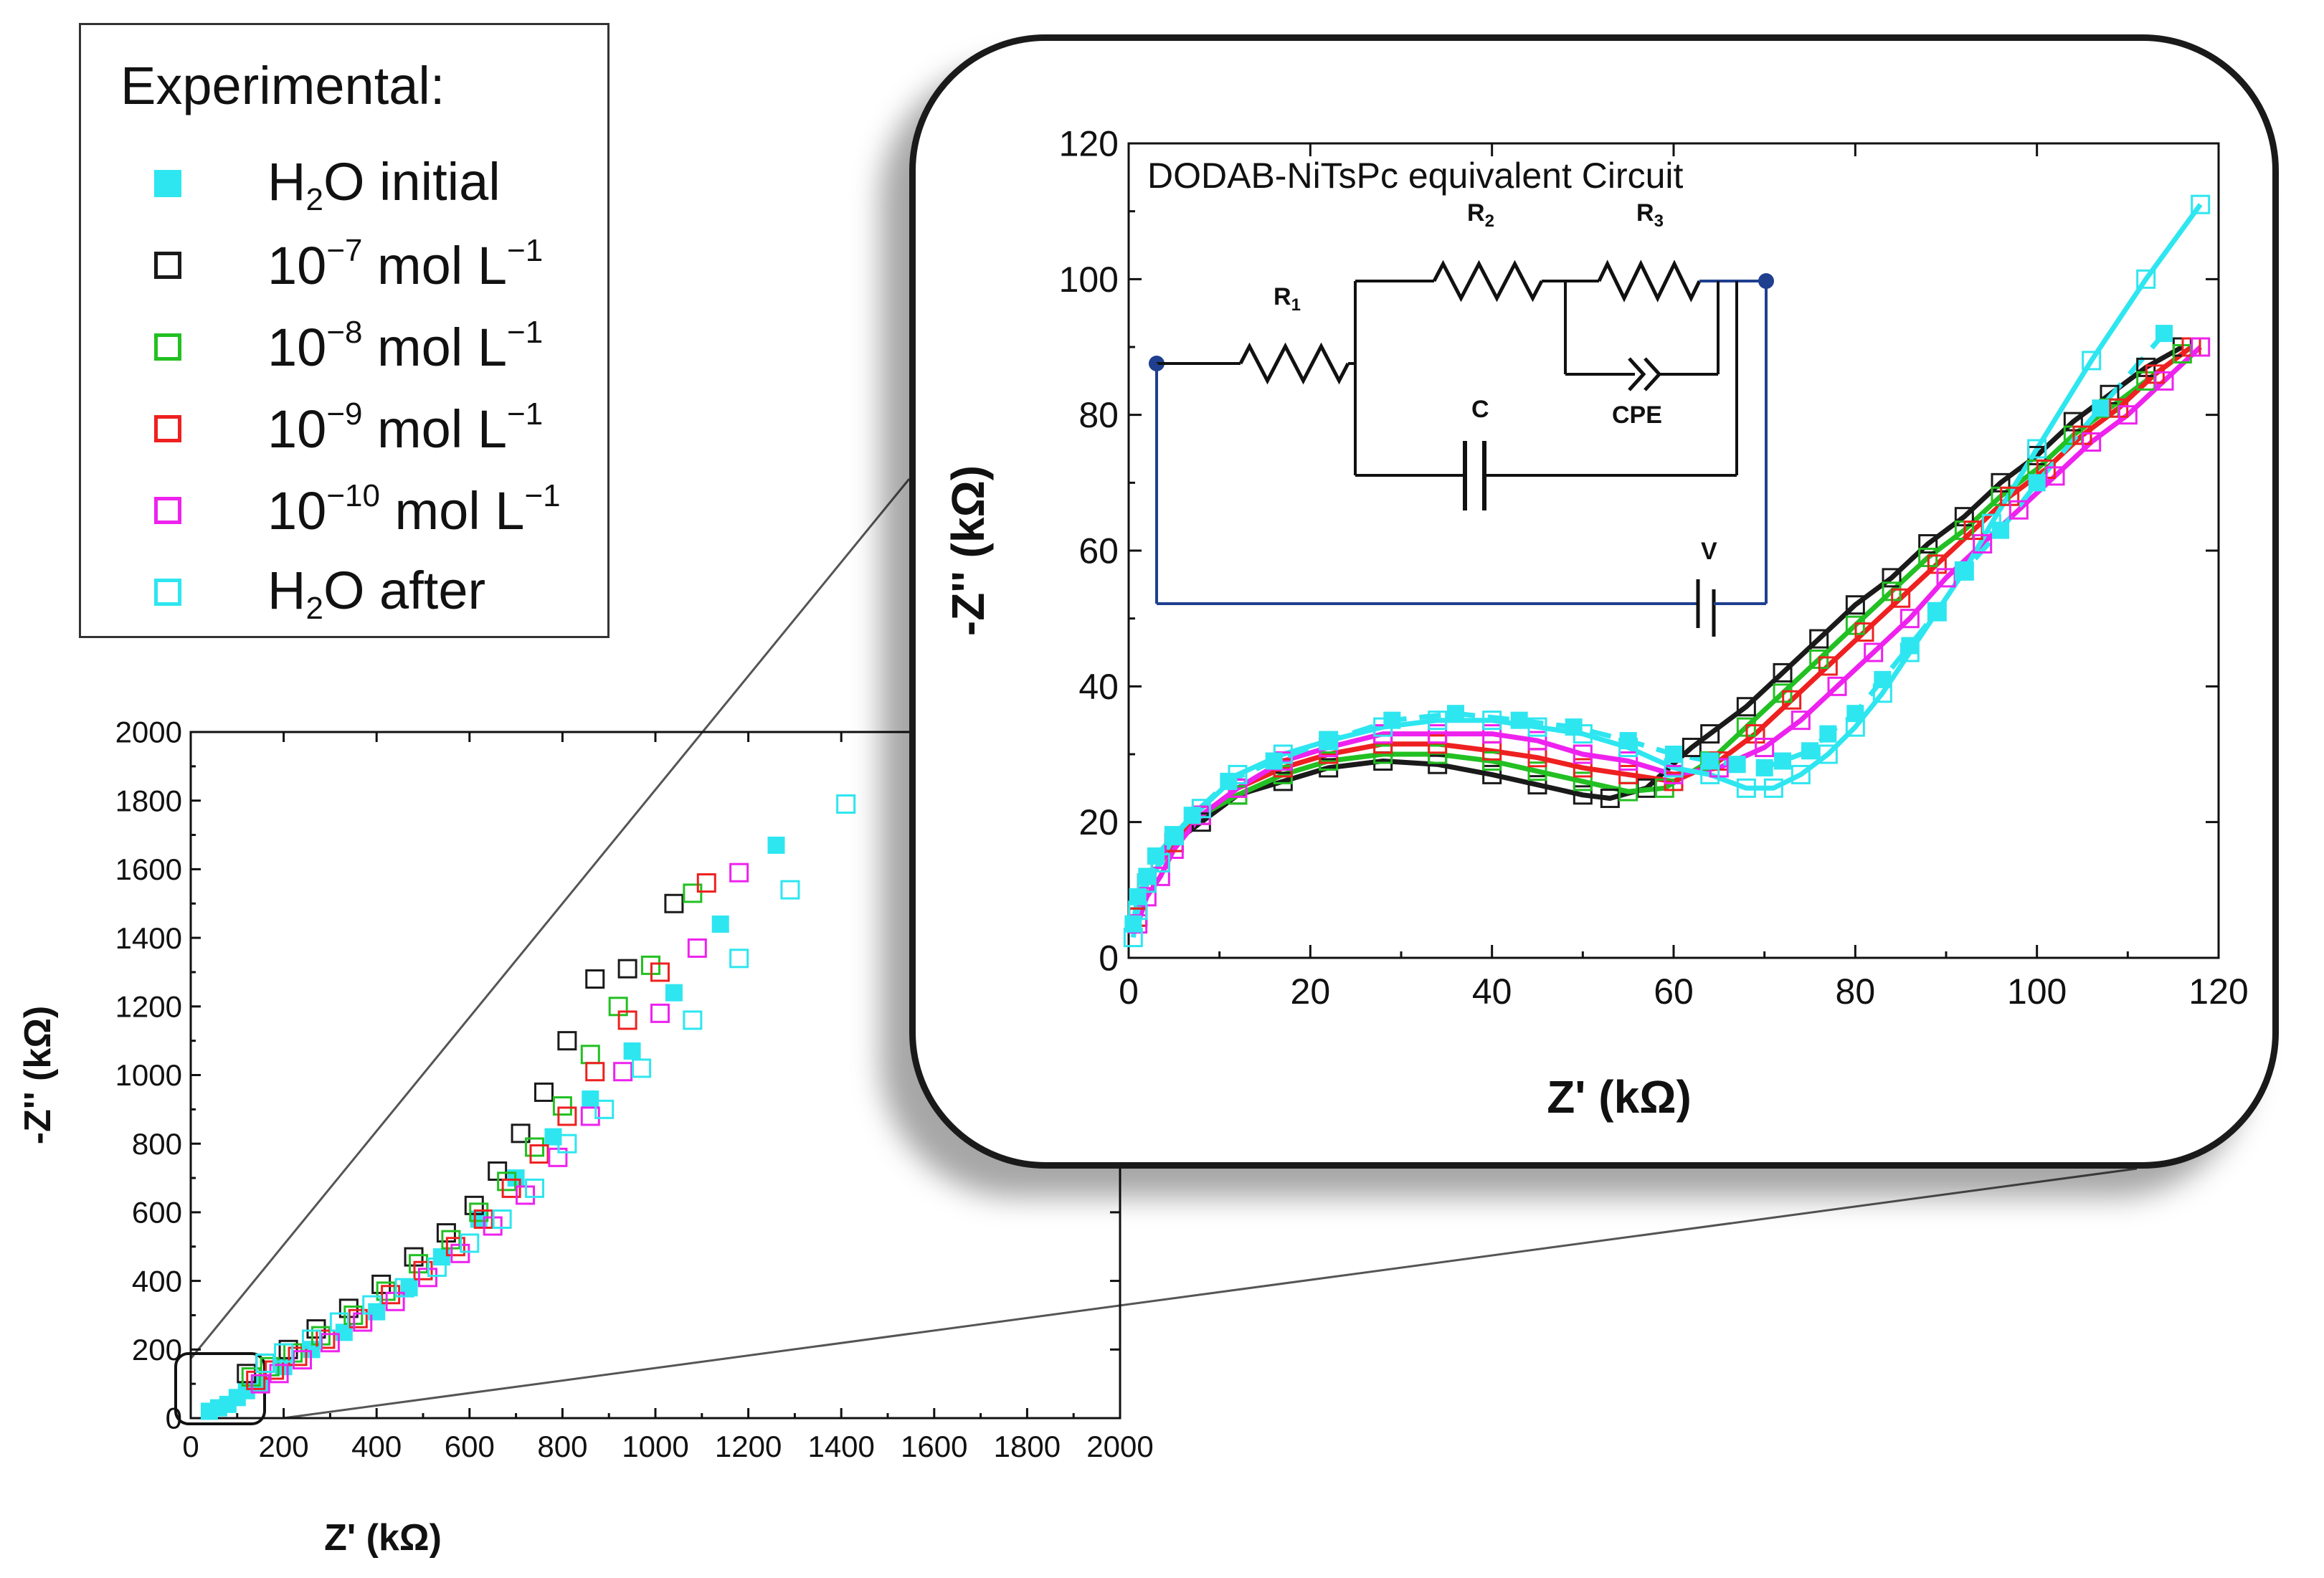 The width and height of the screenshot is (2324, 1578). I want to click on legend-label-sub: 2, so click(314, 199).